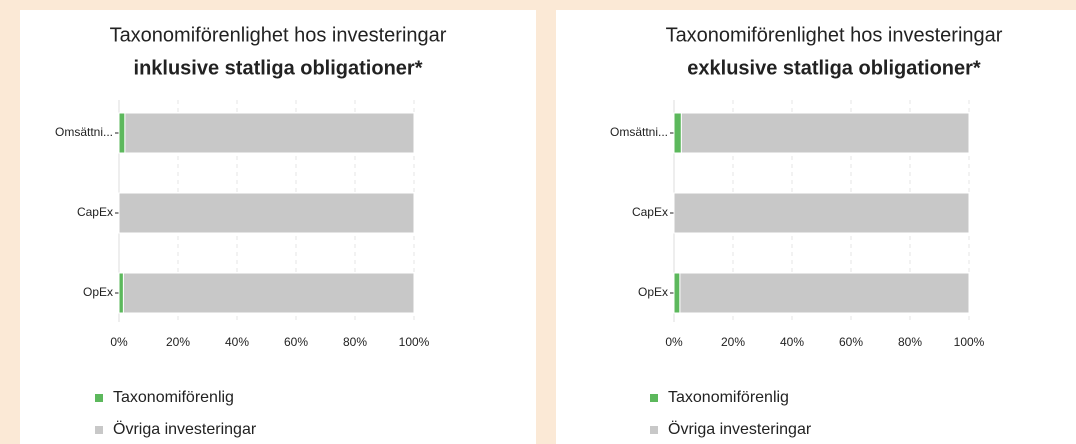 Image resolution: width=1076 pixels, height=444 pixels. Describe the element at coordinates (834, 68) in the screenshot. I see `chart-subtitle: exklusive statliga obligationer*` at that location.